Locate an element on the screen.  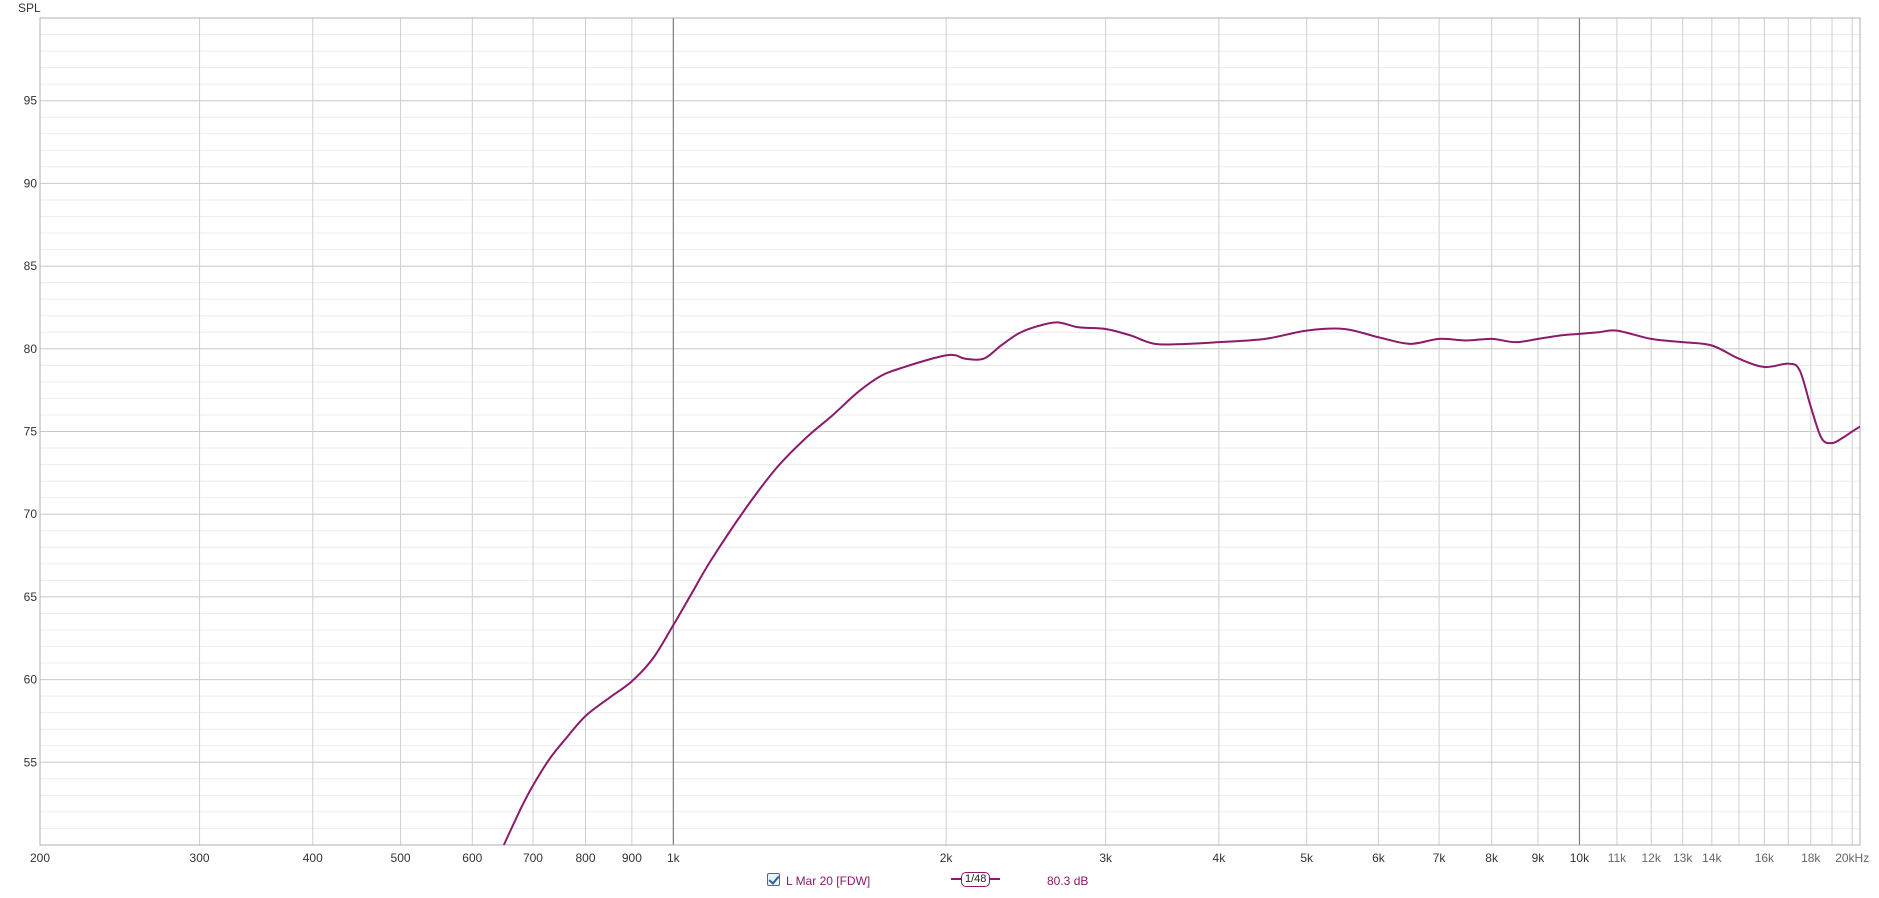
x-tick-label: 12k is located at coordinates (1652, 858).